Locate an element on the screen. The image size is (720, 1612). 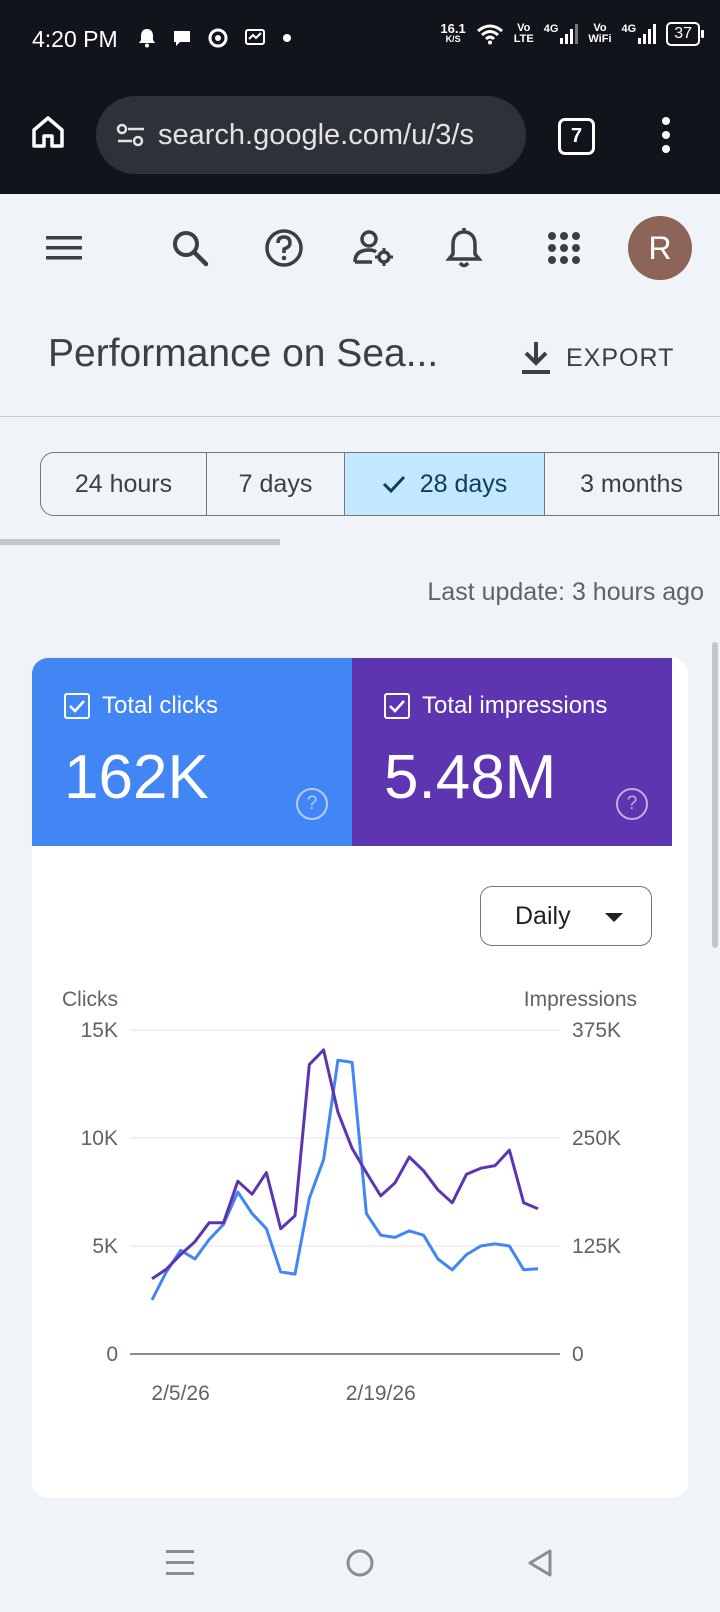
download-icon is located at coordinates (536, 358).